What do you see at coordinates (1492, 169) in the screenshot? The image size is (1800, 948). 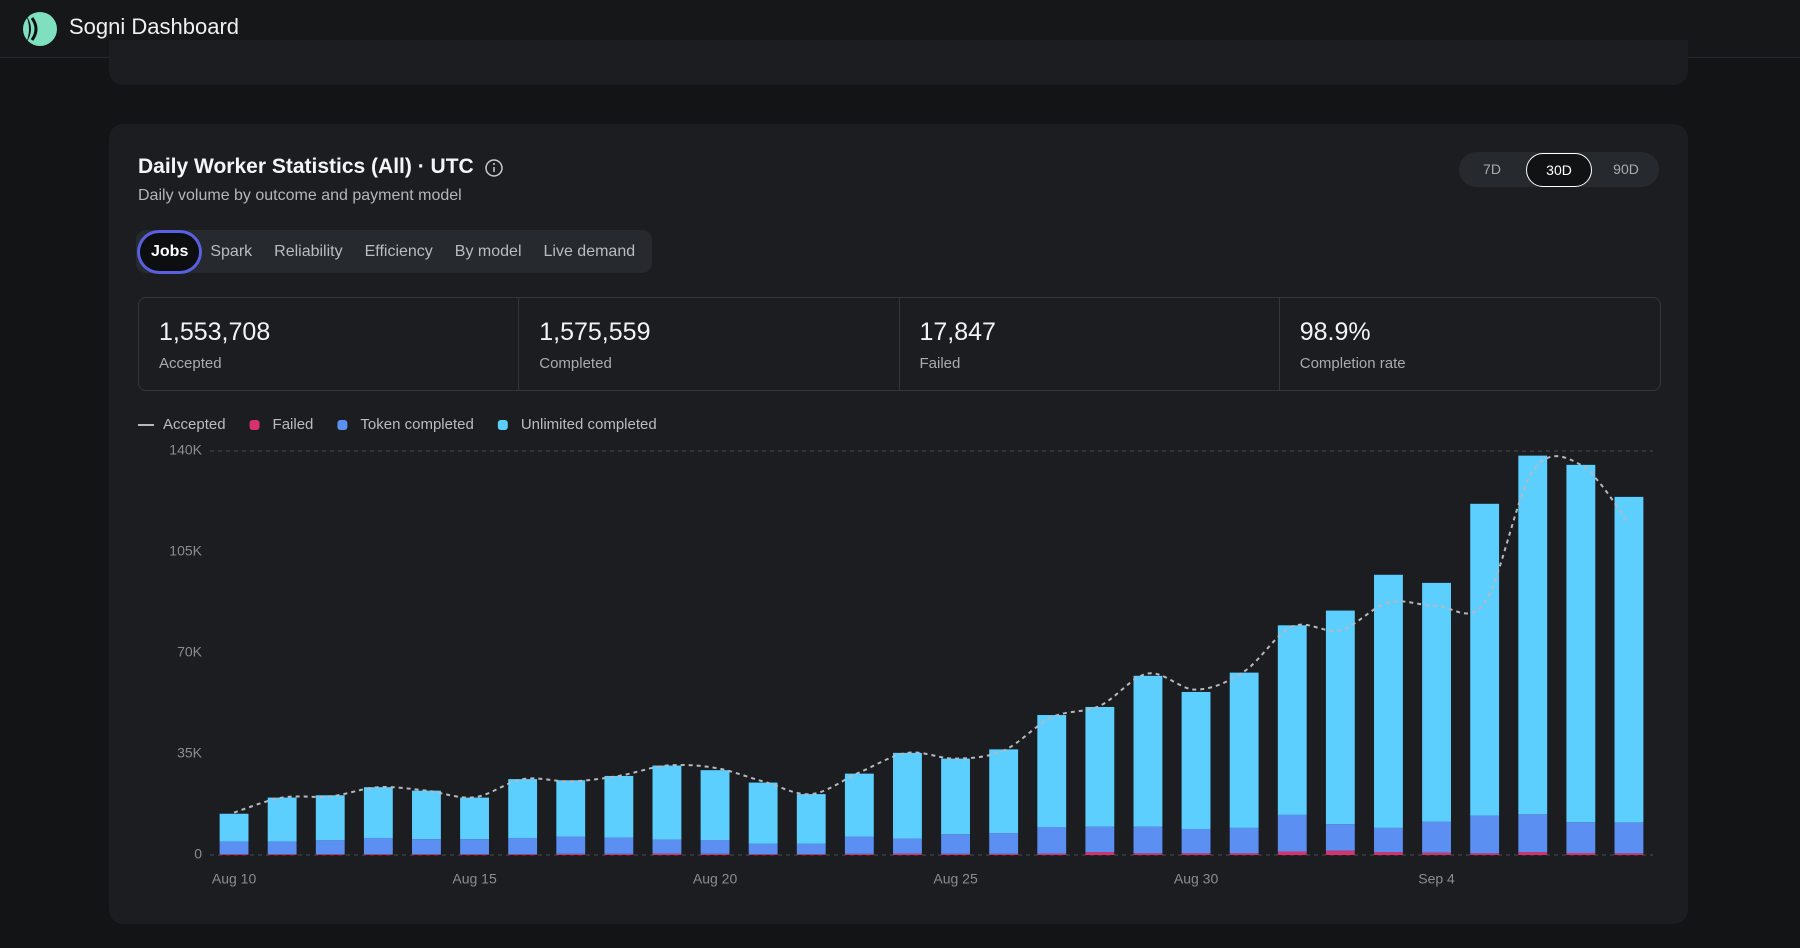 I see `range-button: 7D` at bounding box center [1492, 169].